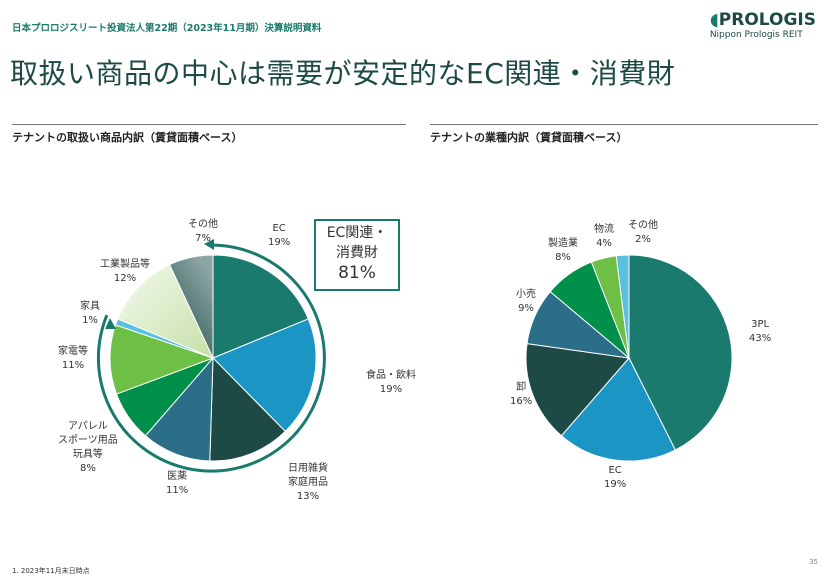  What do you see at coordinates (521, 401) in the screenshot?
I see `slice-percent: 16%` at bounding box center [521, 401].